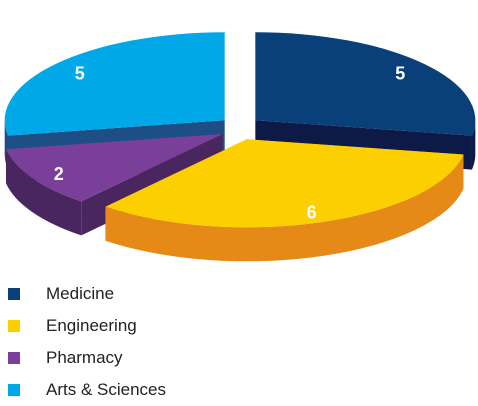  I want to click on data-label-medicine: 5, so click(400, 74).